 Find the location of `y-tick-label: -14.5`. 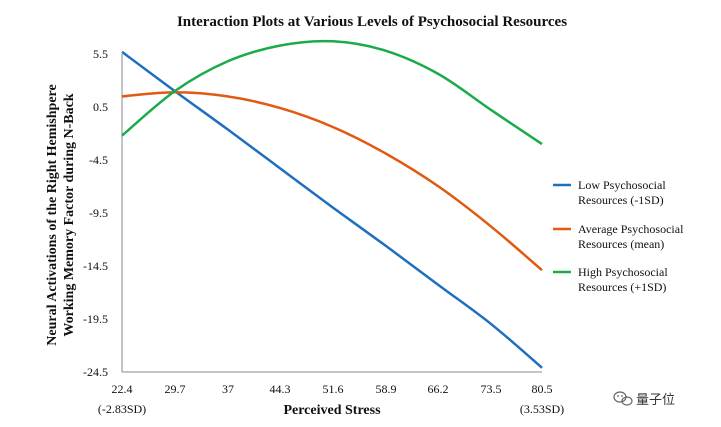

y-tick-label: -14.5 is located at coordinates (95, 266).